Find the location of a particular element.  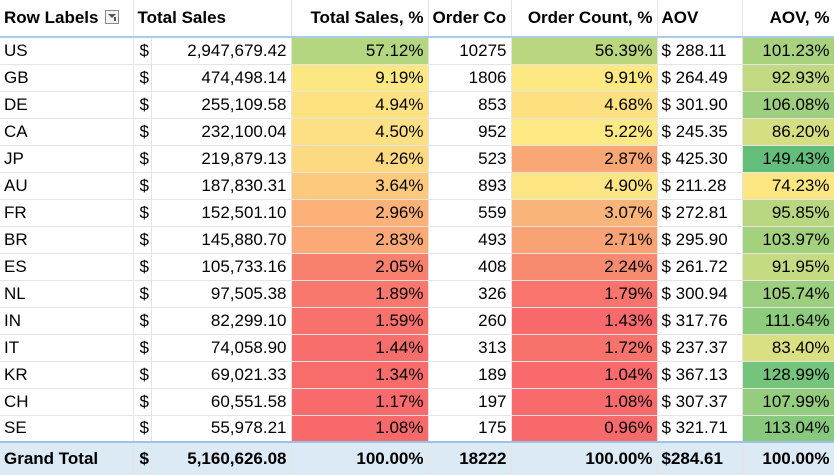

aov-cell: $ 321.71 is located at coordinates (700, 429).